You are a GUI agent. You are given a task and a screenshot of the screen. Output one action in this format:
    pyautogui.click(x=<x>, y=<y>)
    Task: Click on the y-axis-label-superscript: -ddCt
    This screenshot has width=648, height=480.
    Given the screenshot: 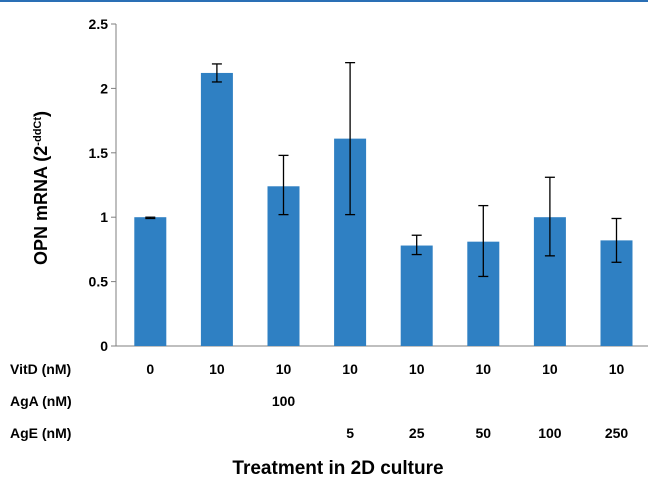 What is the action you would take?
    pyautogui.click(x=38, y=131)
    